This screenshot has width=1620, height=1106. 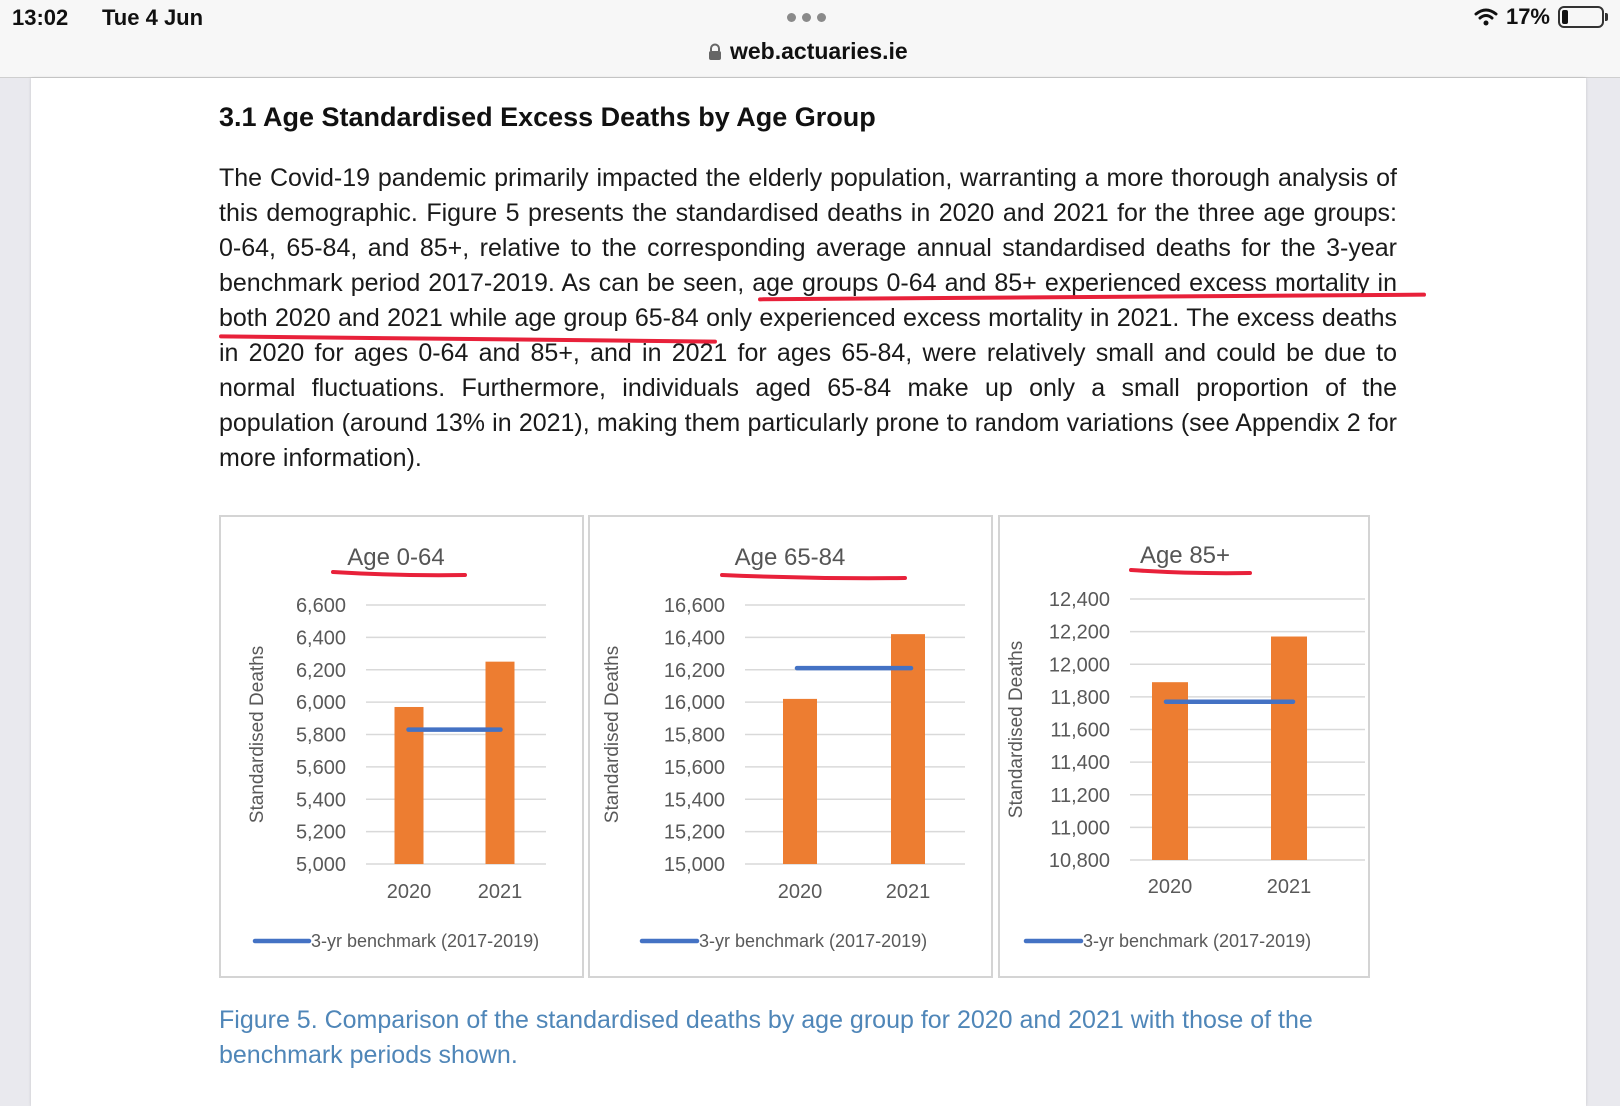 What do you see at coordinates (694, 606) in the screenshot?
I see `y-tick-label: 16,600` at bounding box center [694, 606].